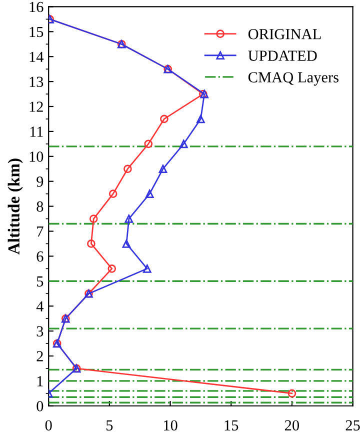 This screenshot has width=360, height=447. I want to click on x-tick-label: 0, so click(48, 425).